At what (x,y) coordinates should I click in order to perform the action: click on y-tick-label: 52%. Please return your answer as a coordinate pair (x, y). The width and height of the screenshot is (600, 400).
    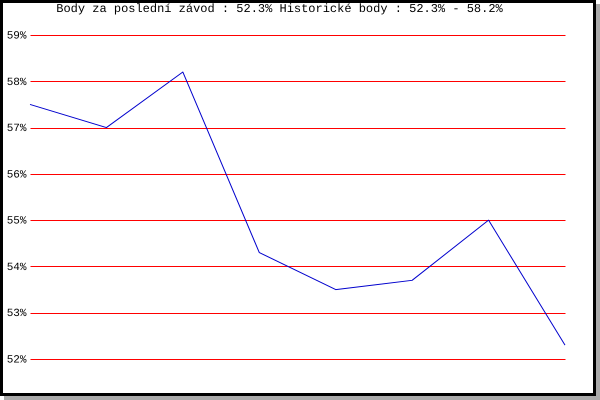
    Looking at the image, I should click on (16, 360).